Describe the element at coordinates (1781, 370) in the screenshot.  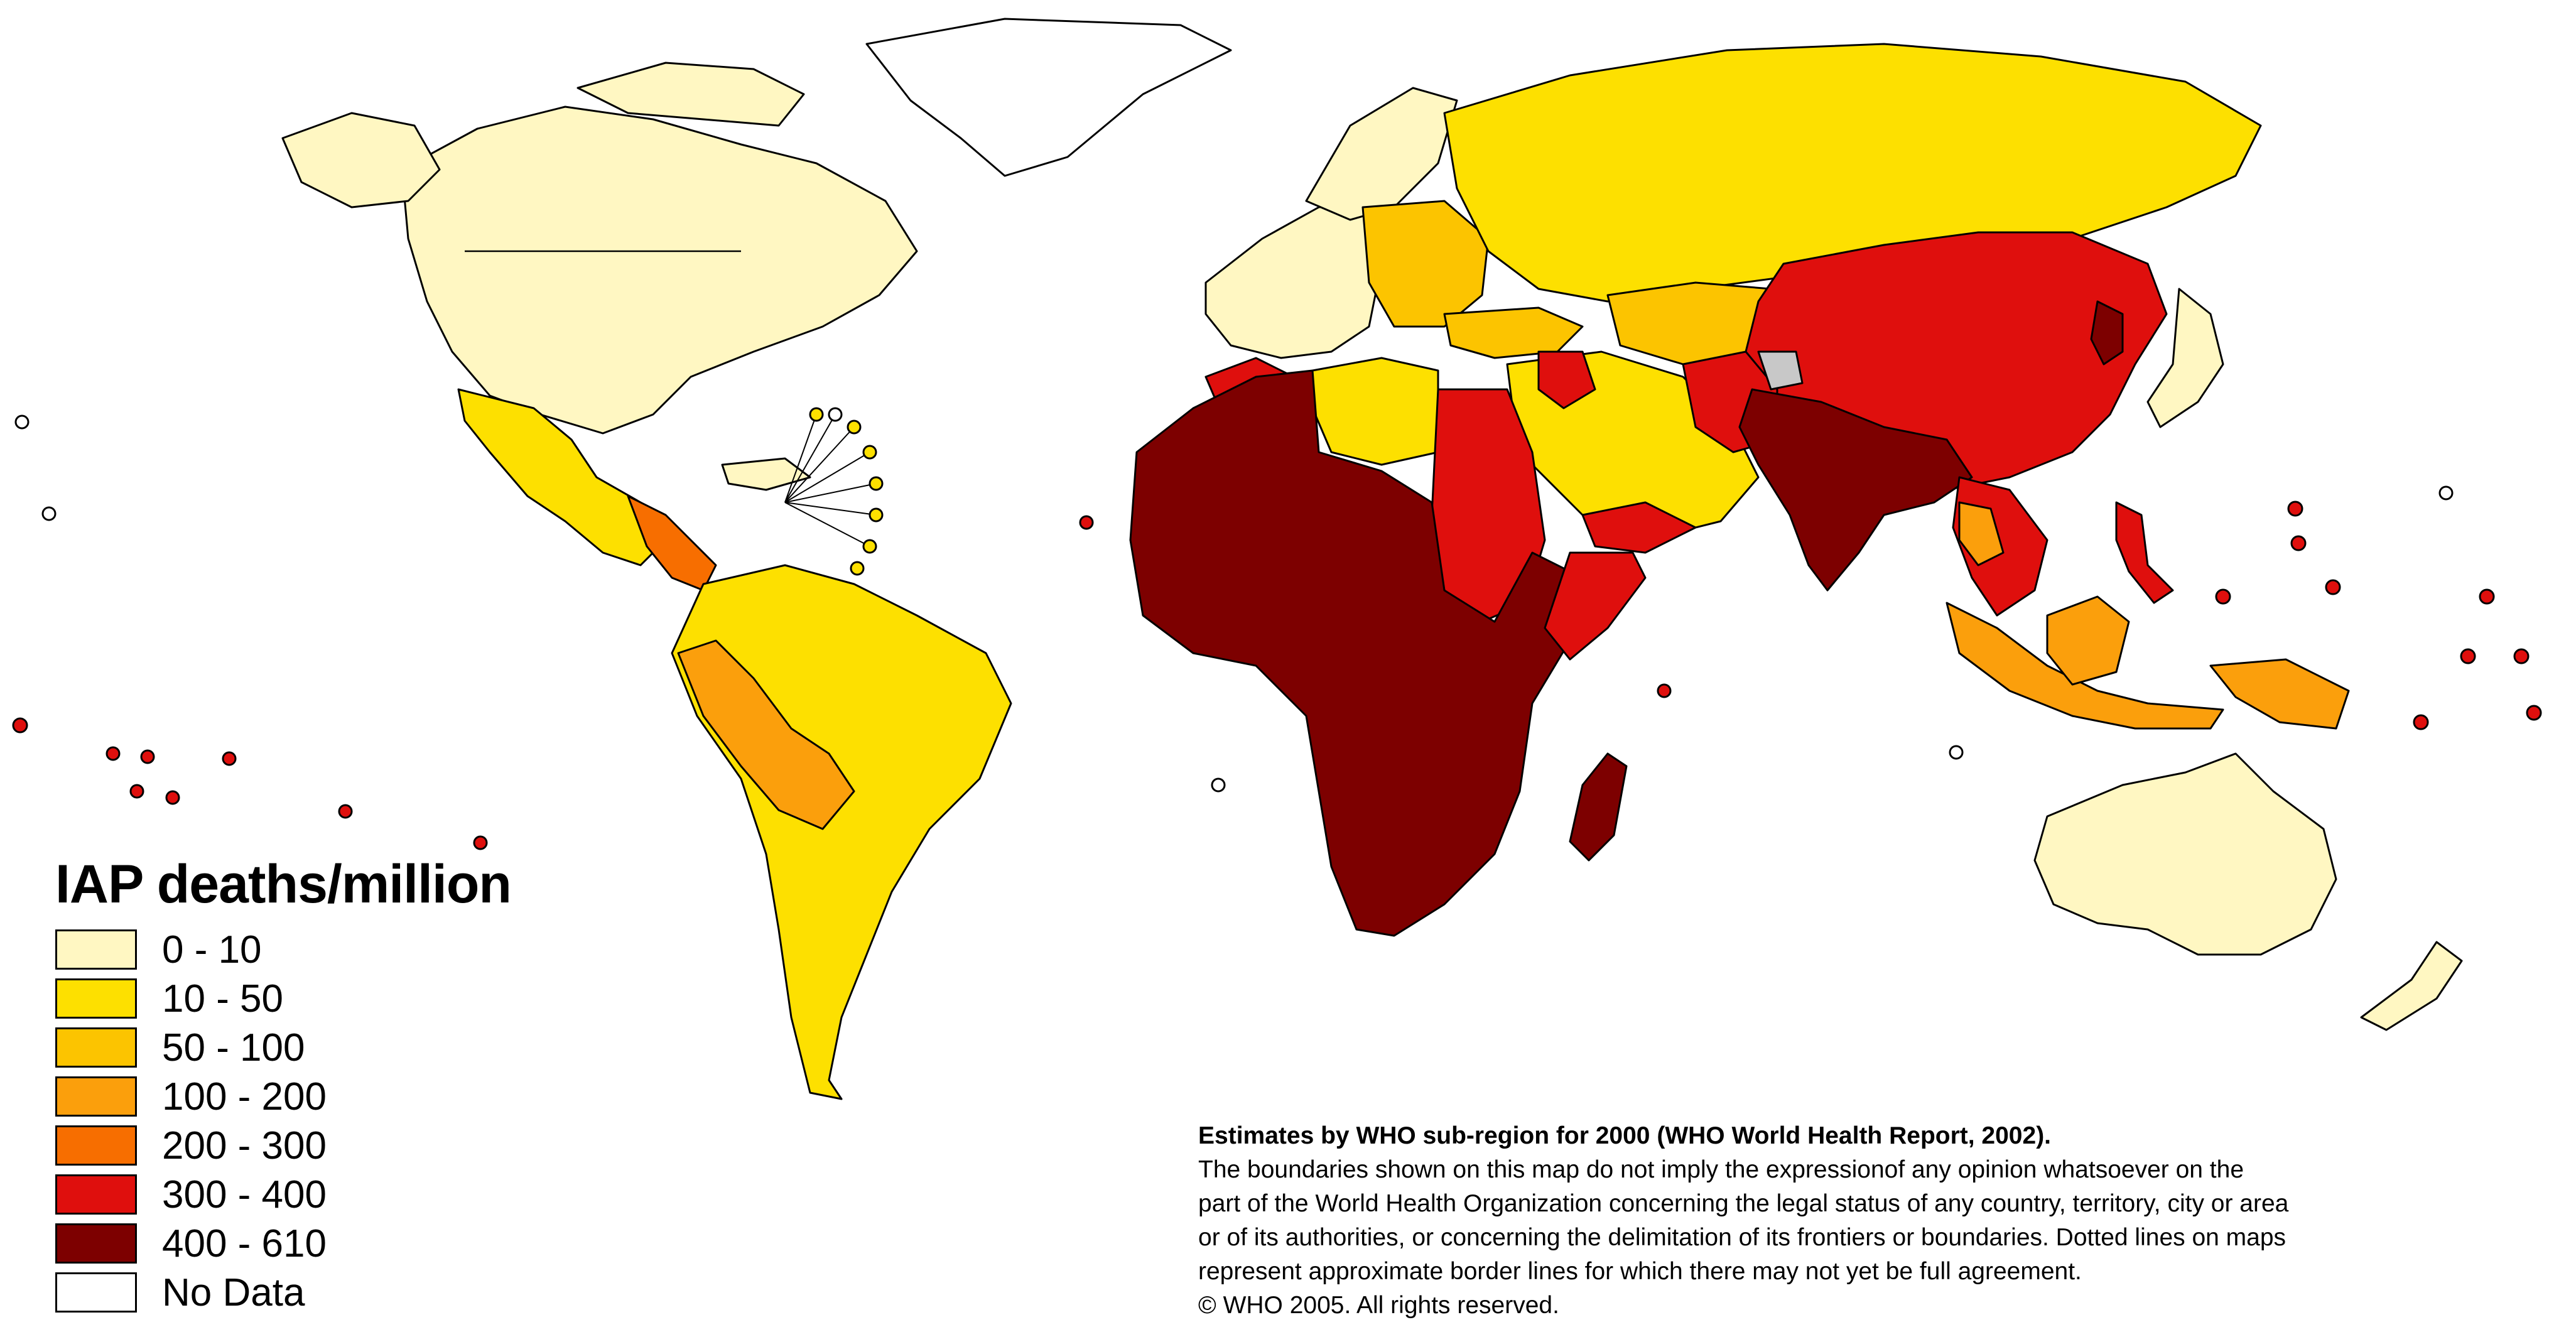
I see `region-kashmir` at that location.